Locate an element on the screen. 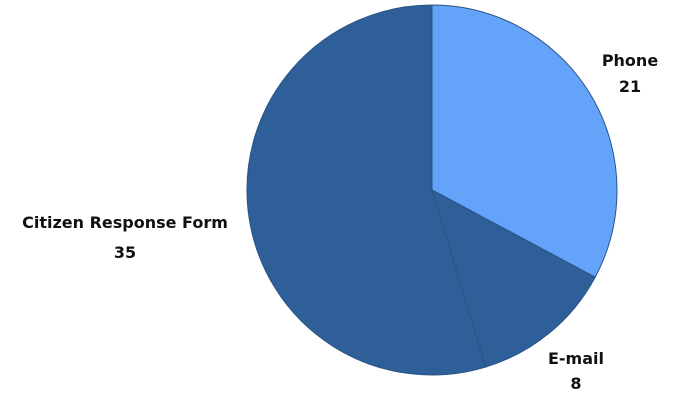 The height and width of the screenshot is (394, 678). slice-label-email: E-mail is located at coordinates (576, 358).